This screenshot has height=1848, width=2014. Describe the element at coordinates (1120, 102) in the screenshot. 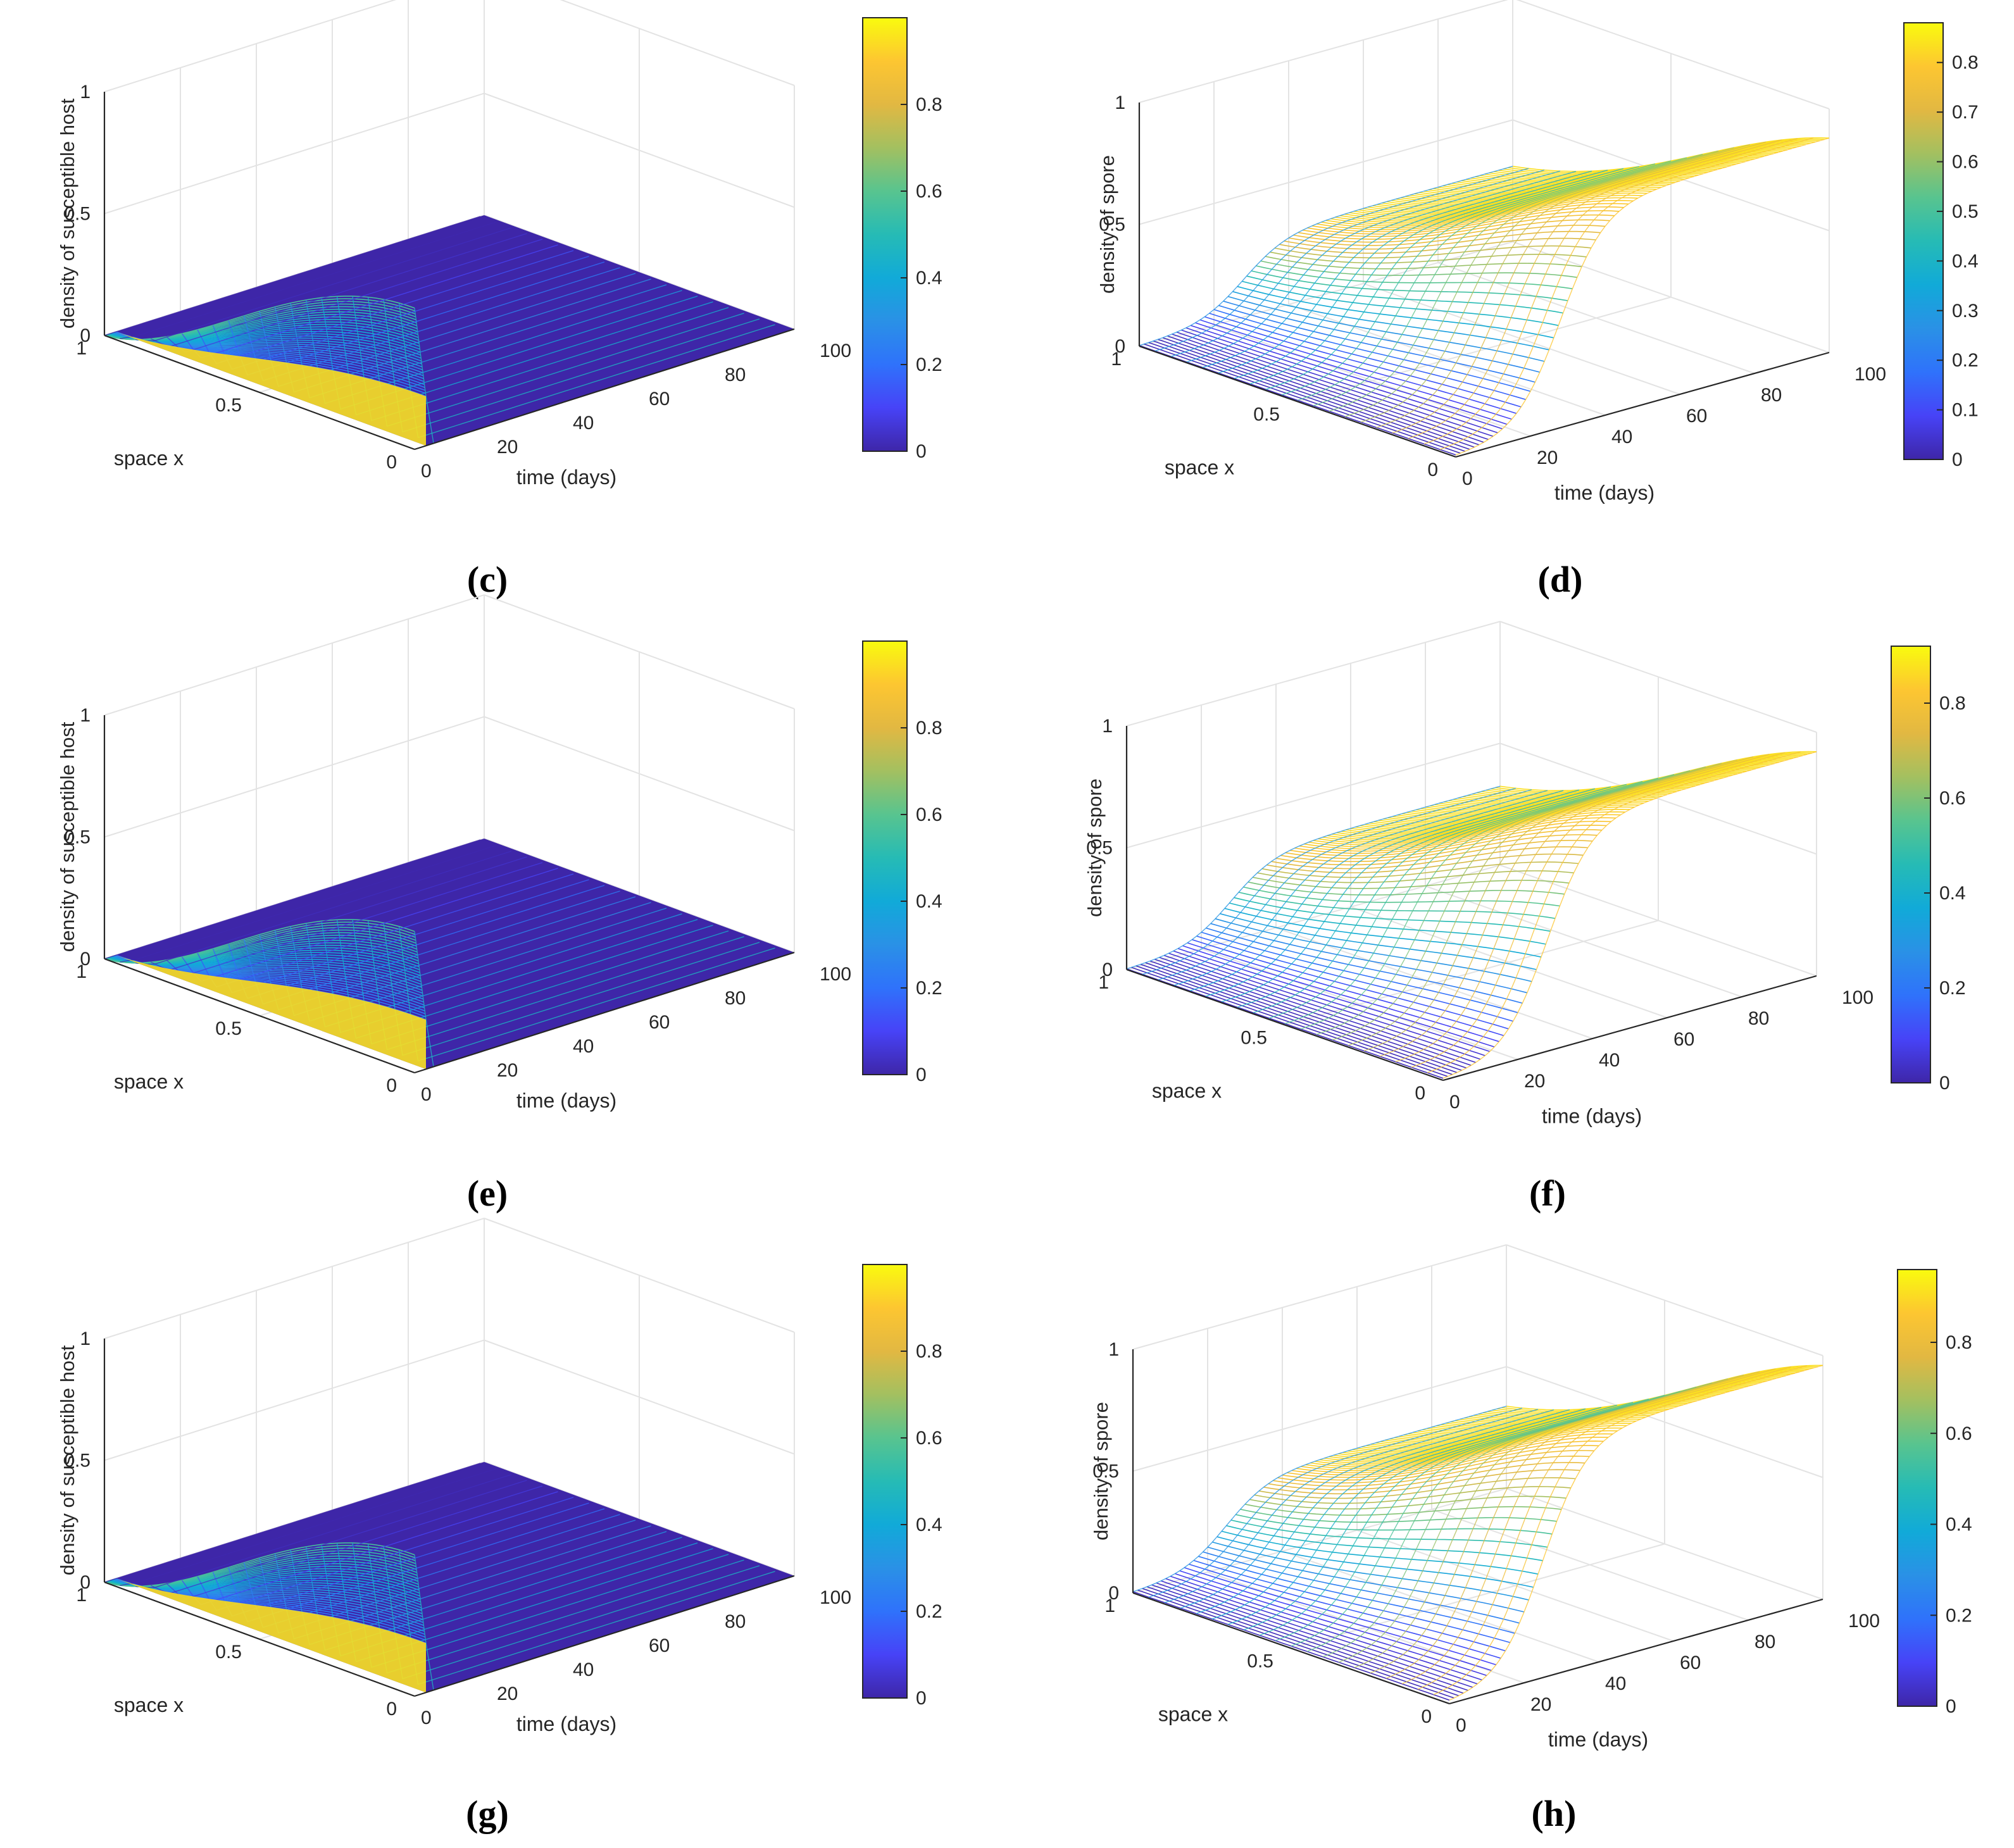

I see `z-tick-label: 1` at that location.